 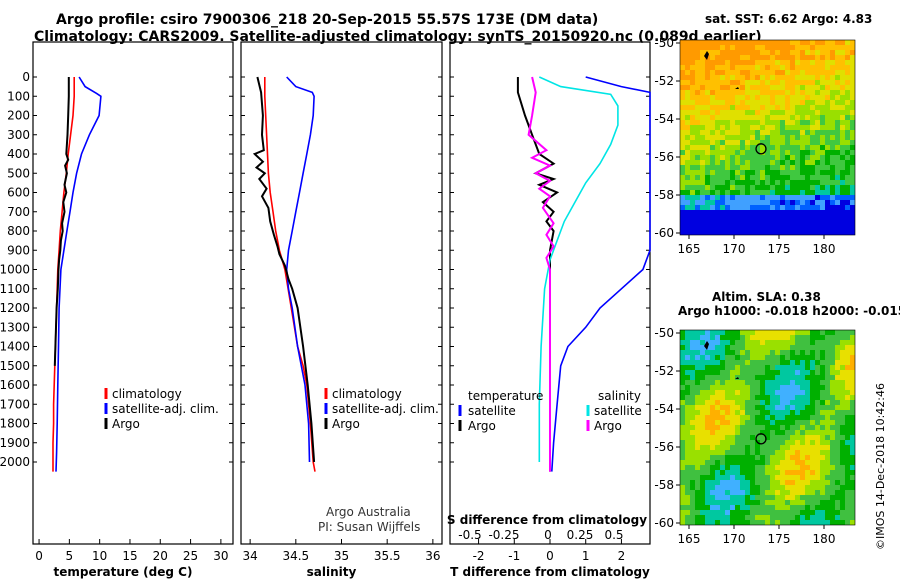 I want to click on y-tick-label: 1100, so click(x=15, y=289).